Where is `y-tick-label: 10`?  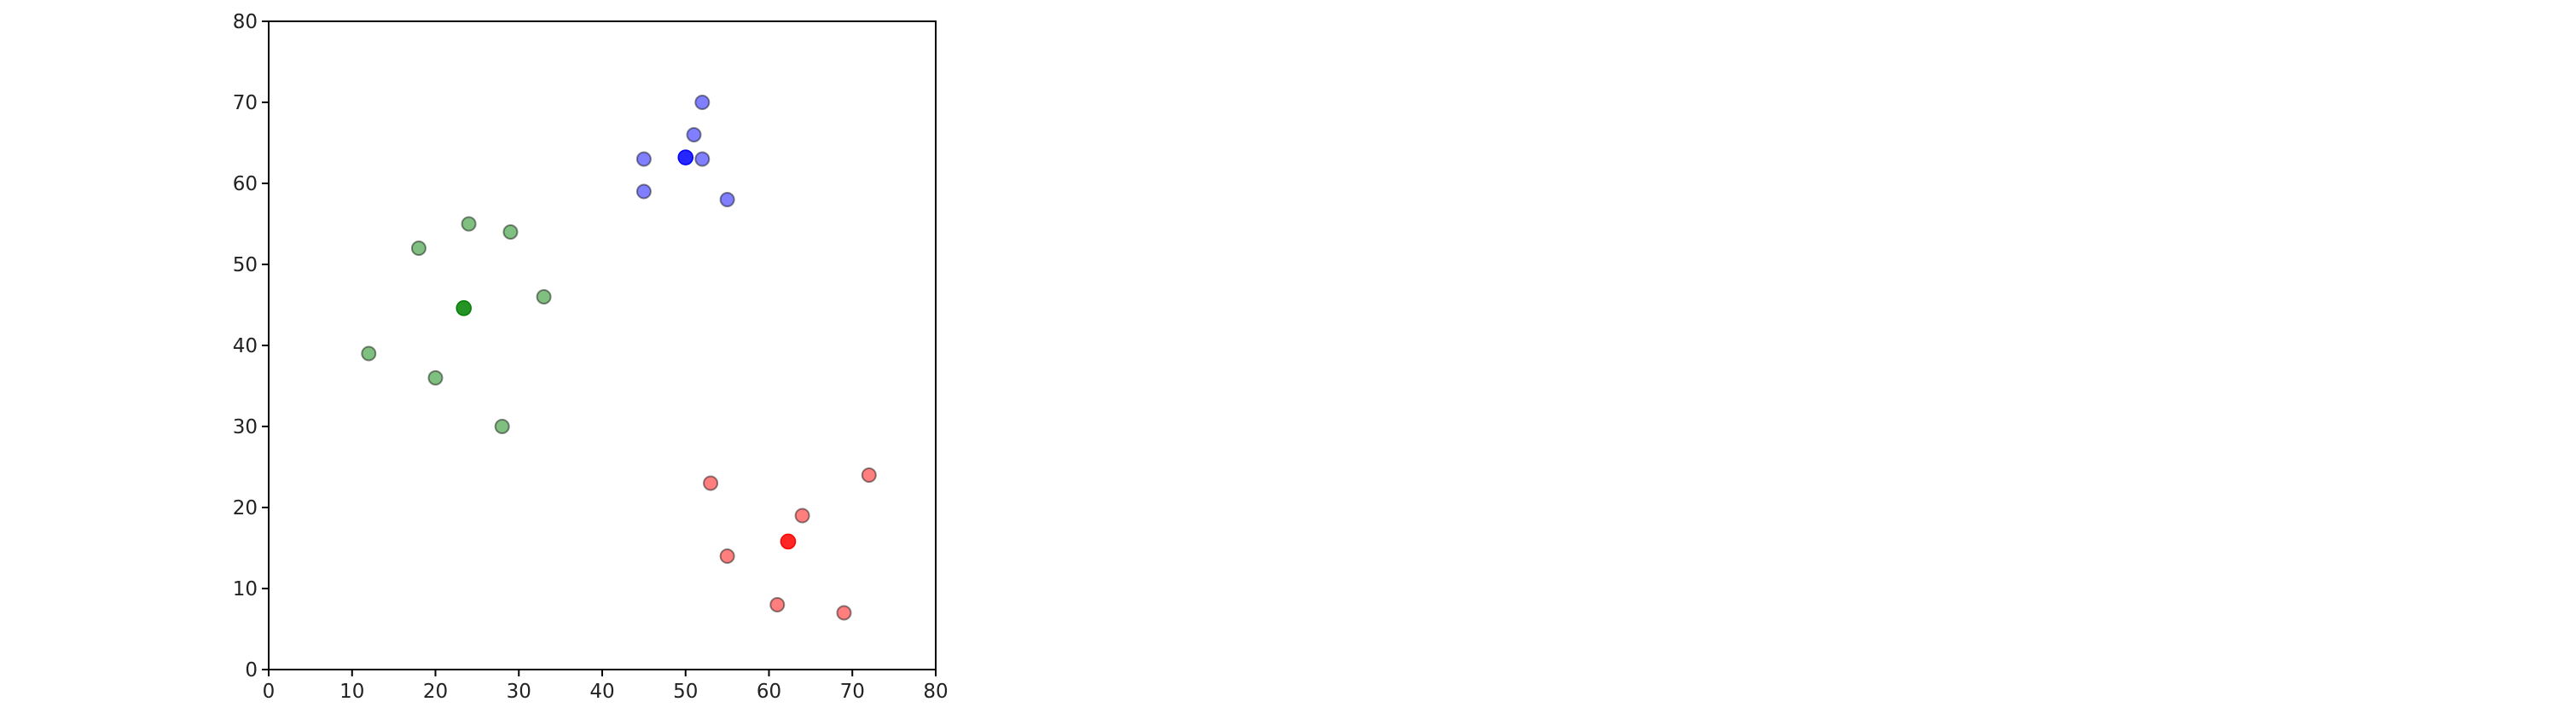 y-tick-label: 10 is located at coordinates (245, 589).